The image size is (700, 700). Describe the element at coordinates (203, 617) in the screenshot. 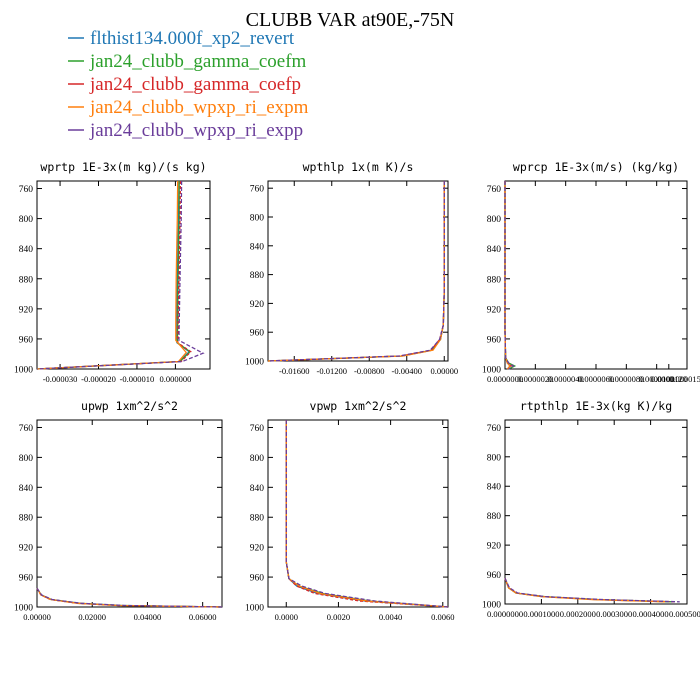

I see `xtick-label-3-3: 0.06000` at that location.